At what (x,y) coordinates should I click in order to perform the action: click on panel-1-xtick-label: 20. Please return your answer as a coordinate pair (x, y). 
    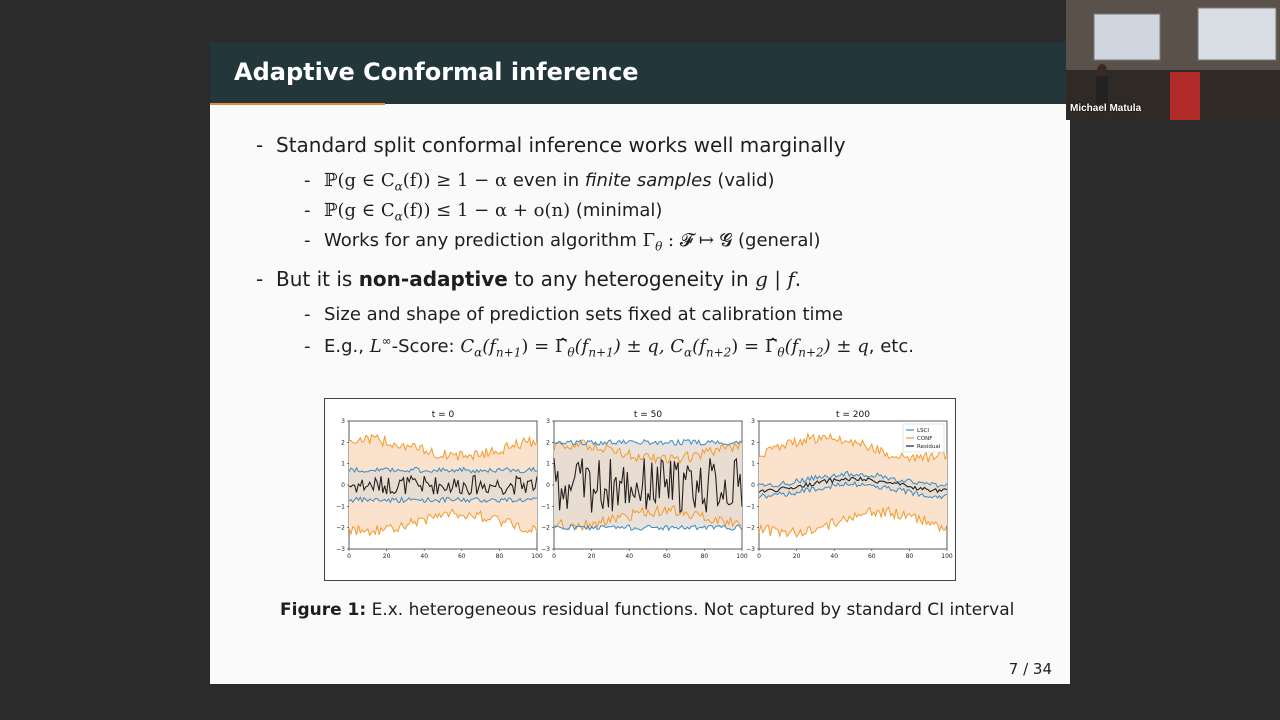
    Looking at the image, I should click on (592, 556).